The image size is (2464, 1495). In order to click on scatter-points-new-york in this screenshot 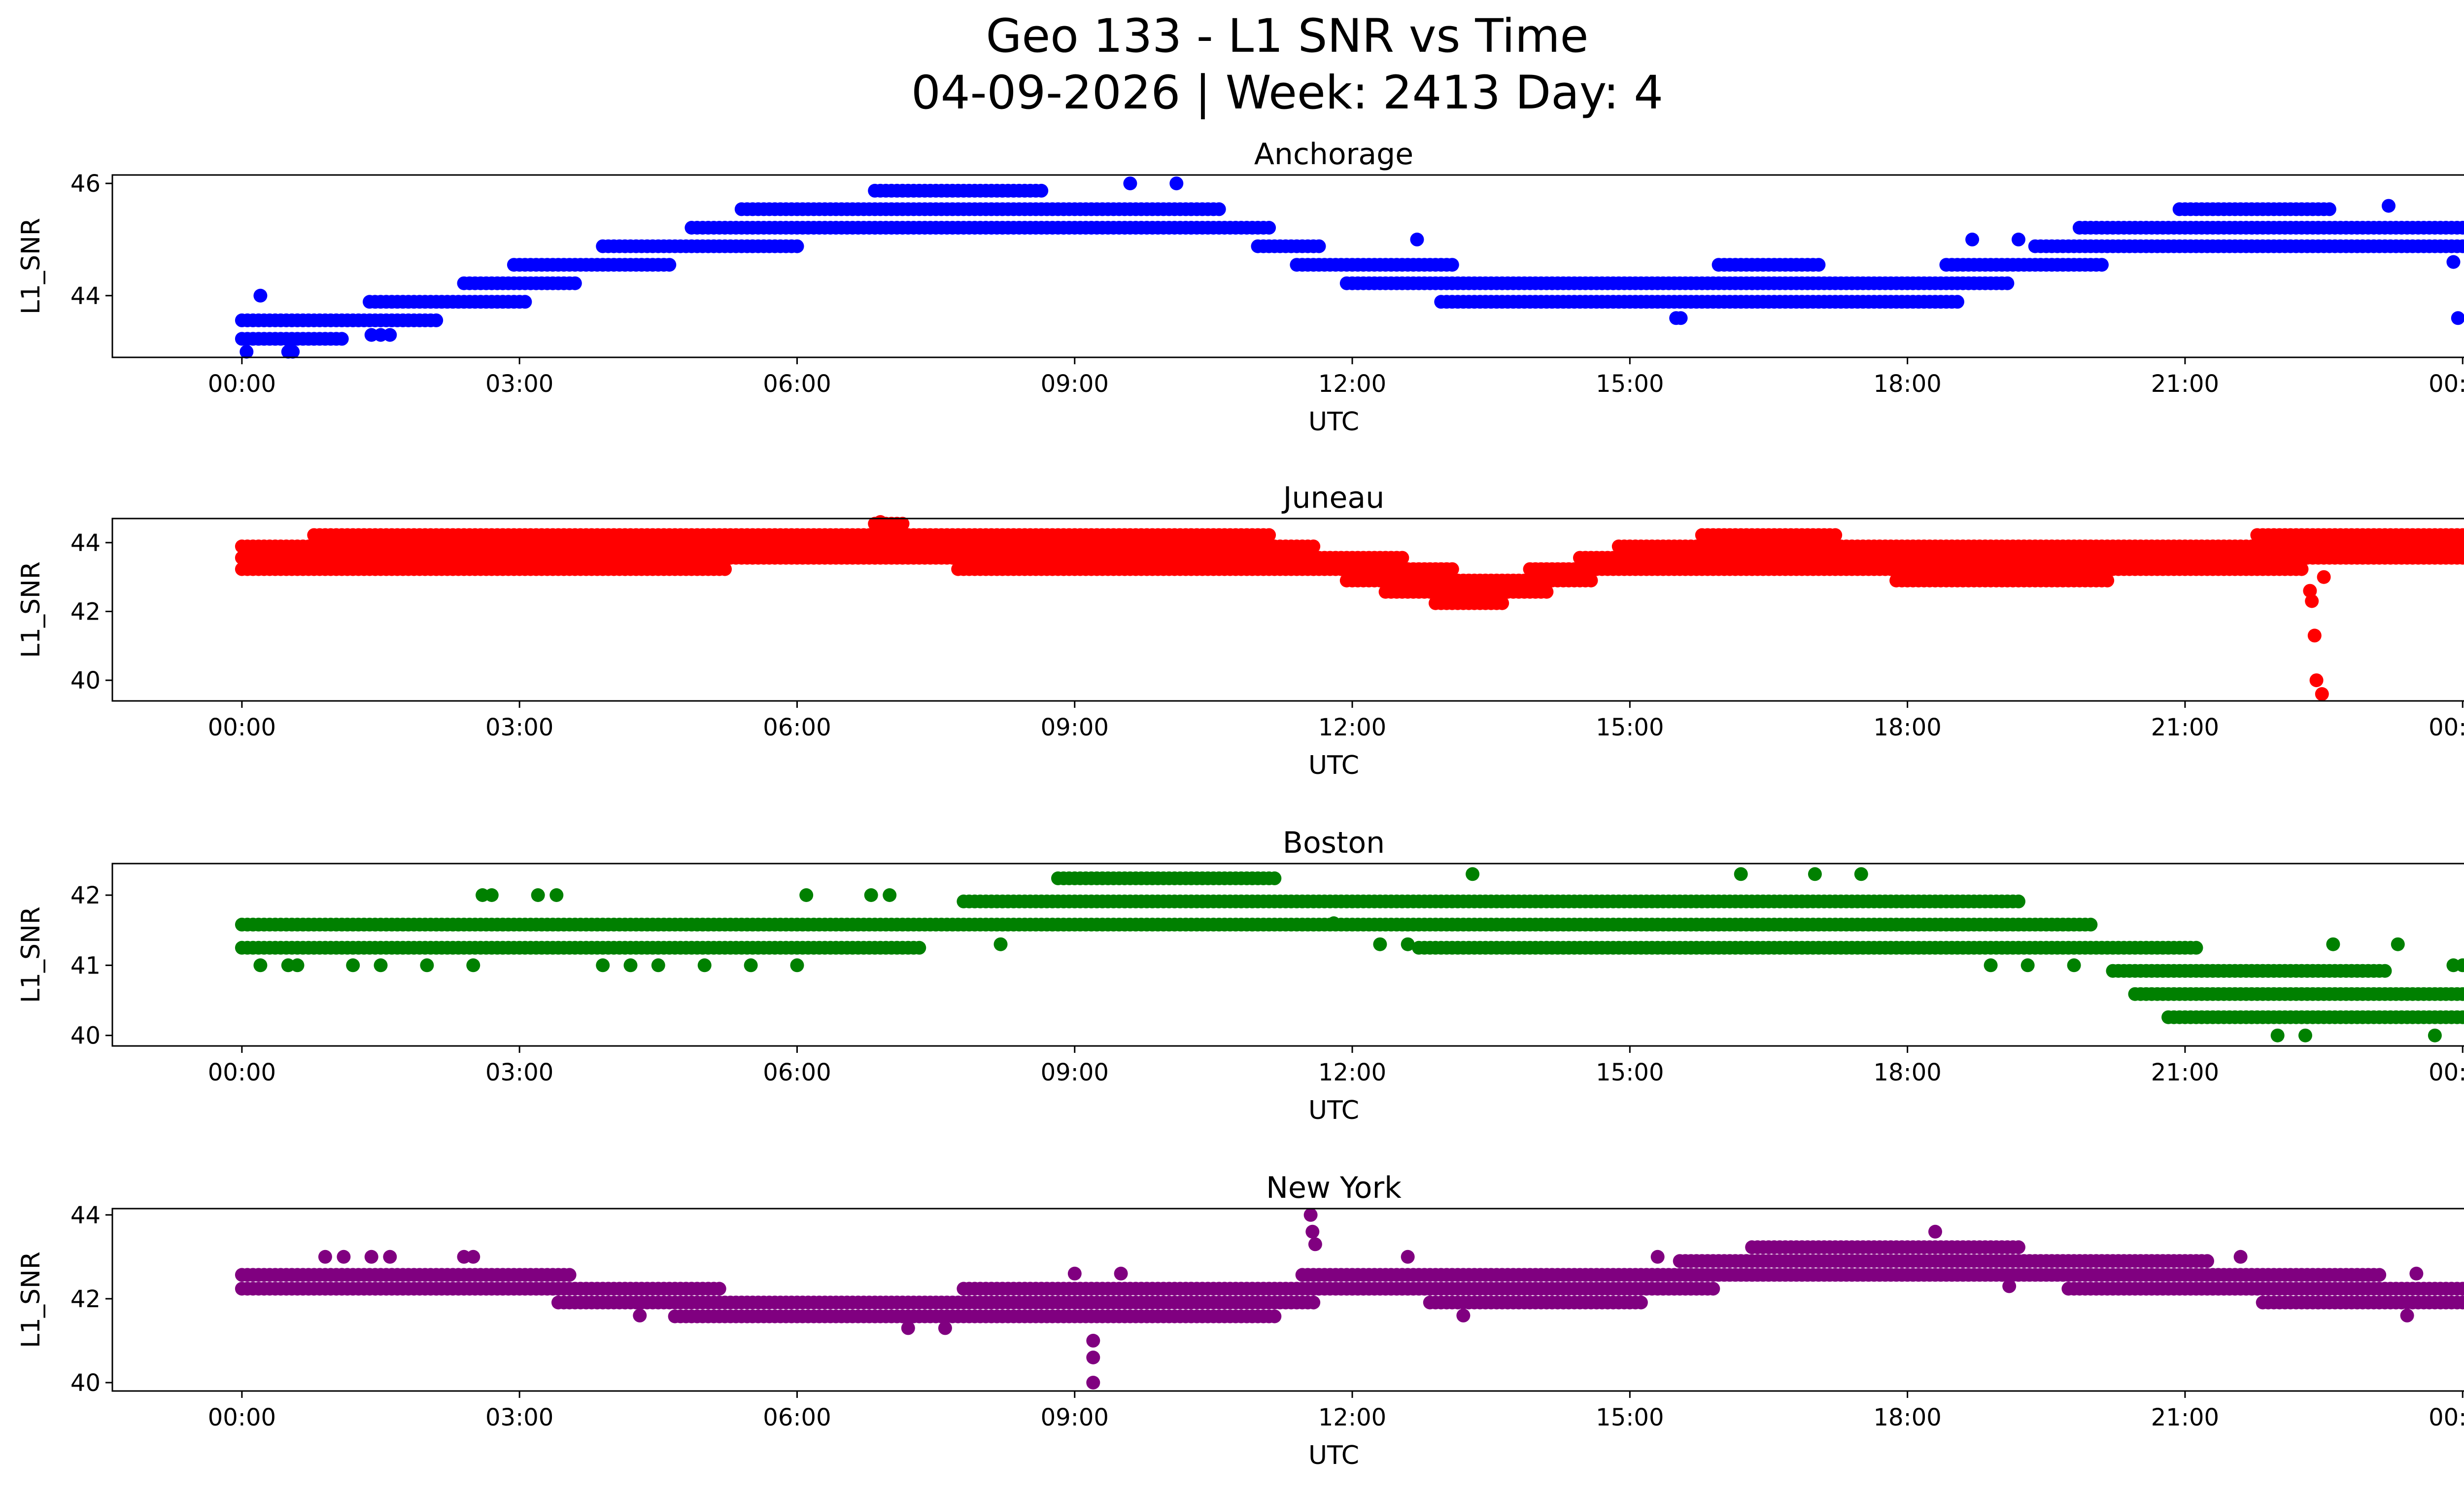, I will do `click(1349, 1299)`.